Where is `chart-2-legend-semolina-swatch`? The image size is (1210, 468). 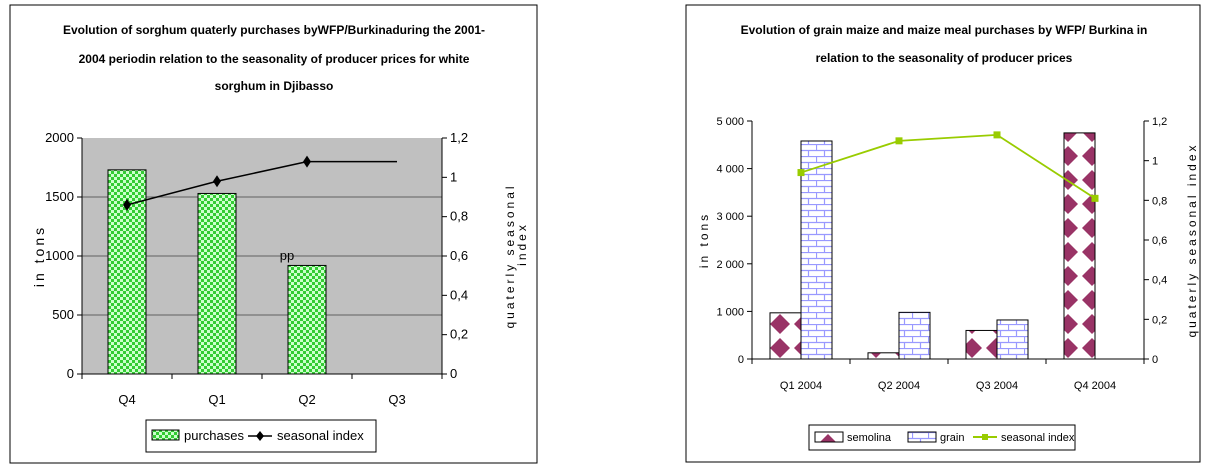
chart-2-legend-semolina-swatch is located at coordinates (829, 437).